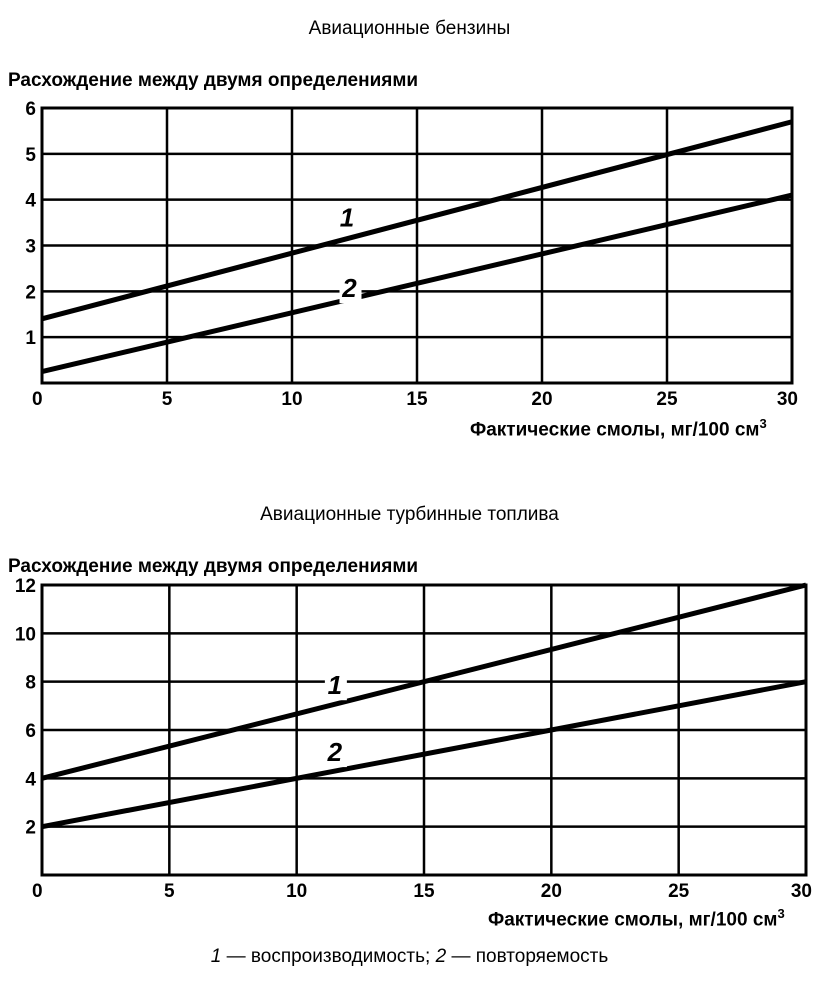 This screenshot has height=989, width=819. I want to click on chart1-ytick-label: 6, so click(30, 109).